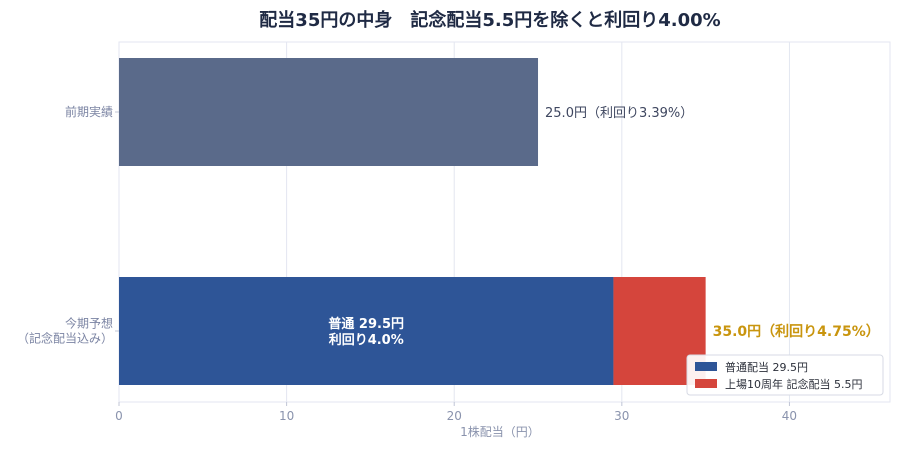 Image resolution: width=900 pixels, height=450 pixels. What do you see at coordinates (366, 324) in the screenshot?
I see `bar-inner-label: 普通 29.5円` at bounding box center [366, 324].